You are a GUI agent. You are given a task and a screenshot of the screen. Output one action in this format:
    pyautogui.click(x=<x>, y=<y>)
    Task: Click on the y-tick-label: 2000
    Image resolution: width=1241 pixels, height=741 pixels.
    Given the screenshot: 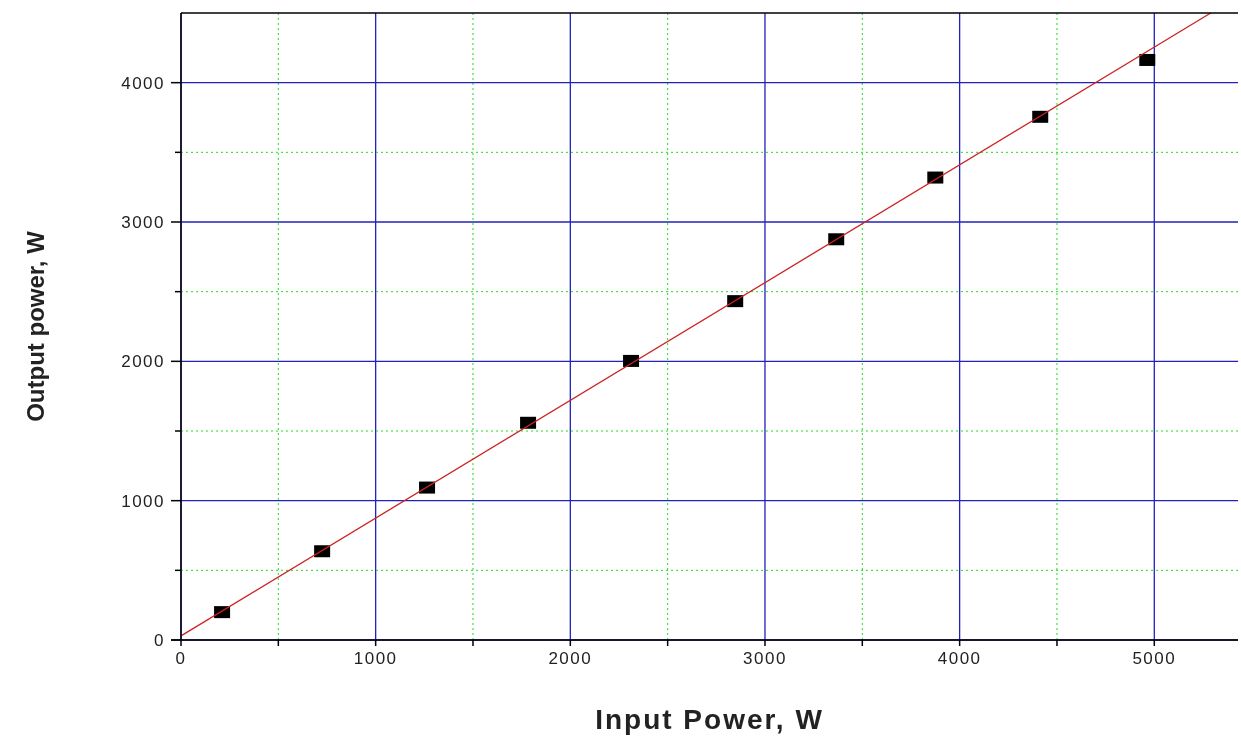 What is the action you would take?
    pyautogui.click(x=143, y=362)
    